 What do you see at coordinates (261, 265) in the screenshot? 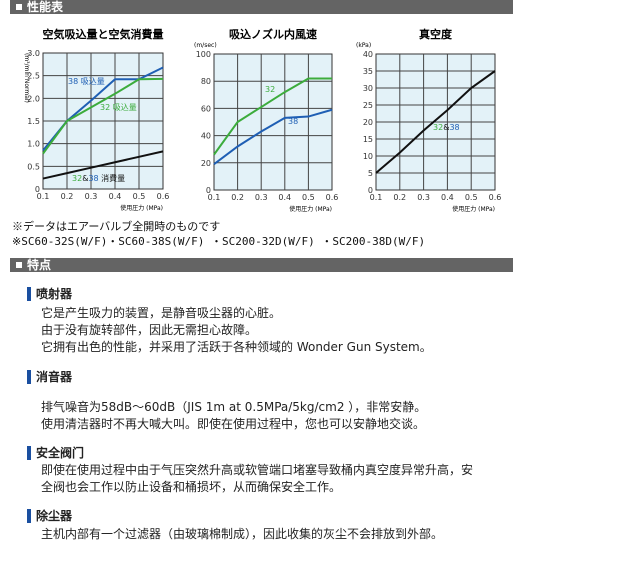
I see `features-header: 特点` at bounding box center [261, 265].